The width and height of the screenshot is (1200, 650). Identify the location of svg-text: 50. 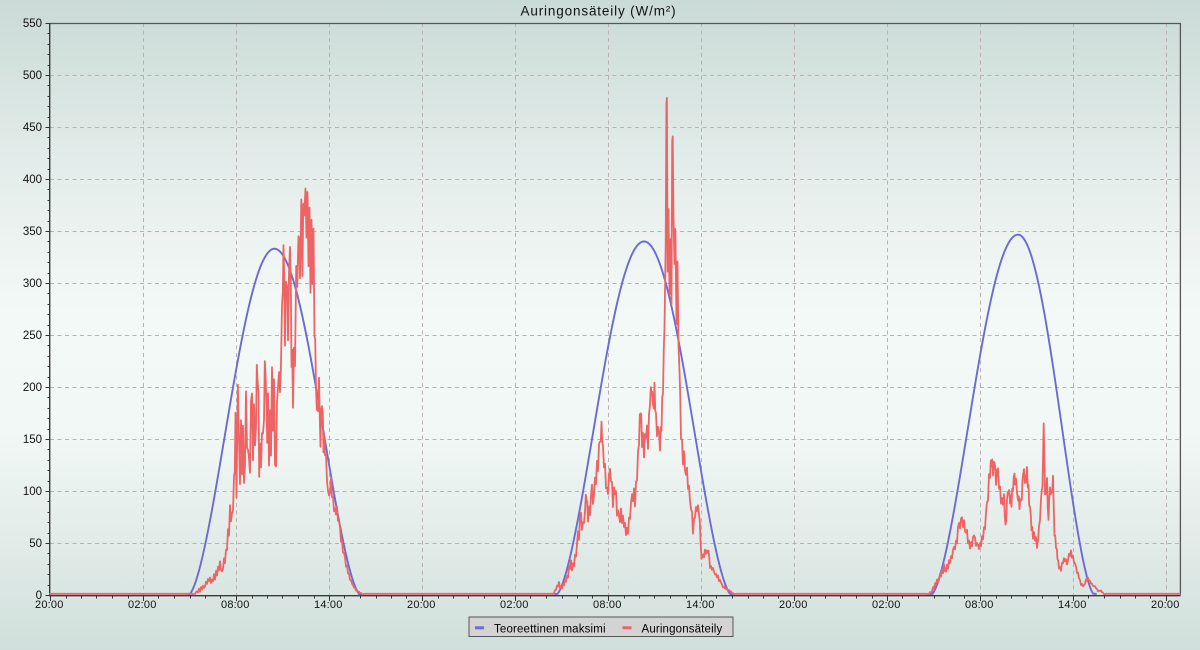
(35, 544).